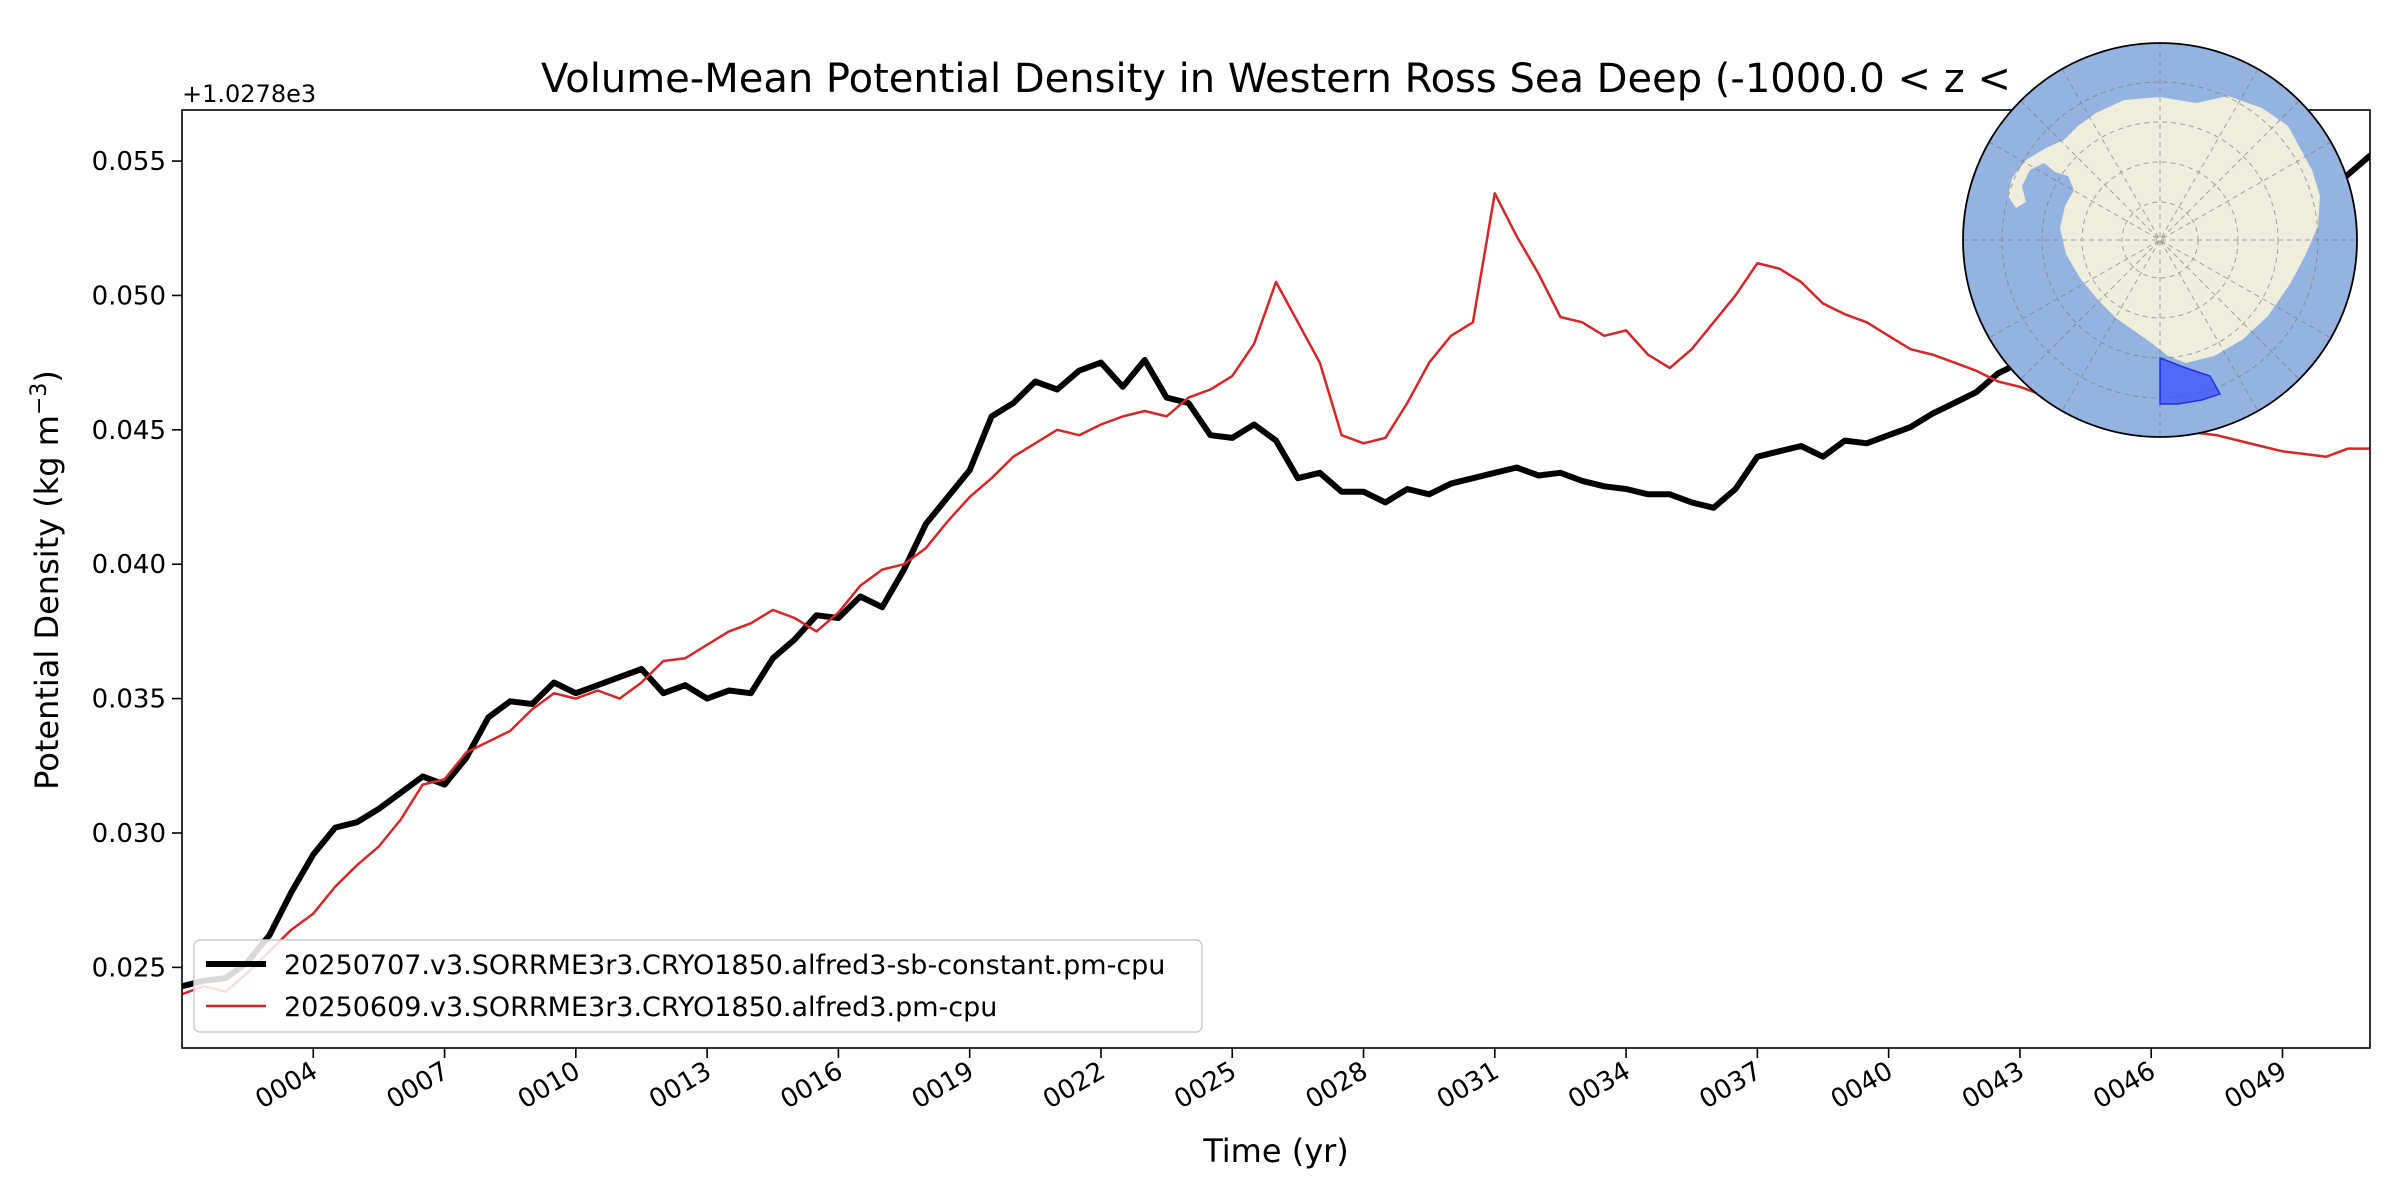 The image size is (2400, 1200). I want to click on legend-box, so click(698, 986).